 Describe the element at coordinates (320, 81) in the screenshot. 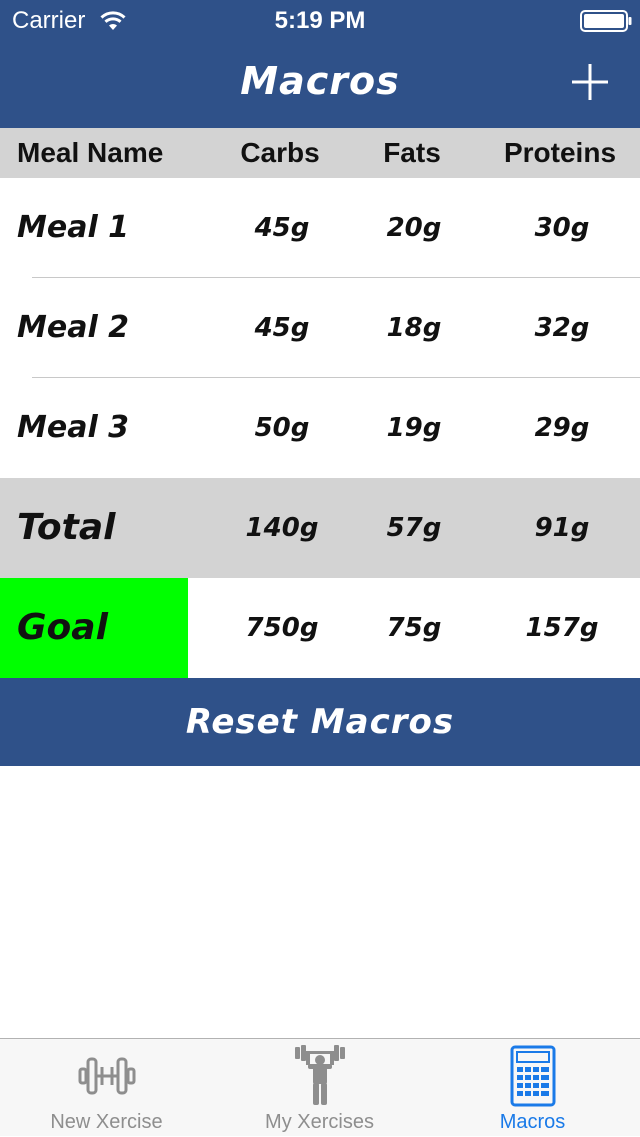

I see `page-title: Macros` at that location.